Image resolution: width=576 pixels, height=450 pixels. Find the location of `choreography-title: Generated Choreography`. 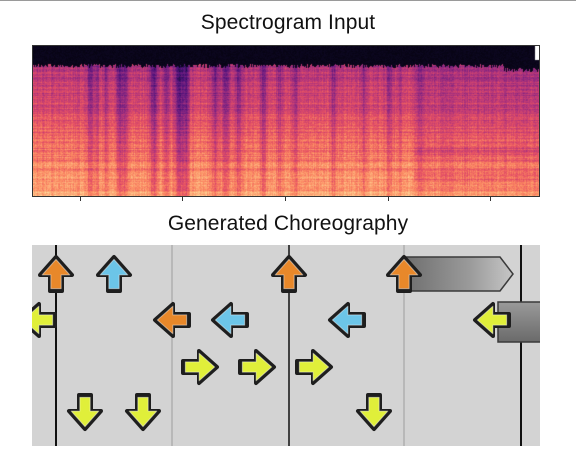

choreography-title: Generated Choreography is located at coordinates (288, 223).